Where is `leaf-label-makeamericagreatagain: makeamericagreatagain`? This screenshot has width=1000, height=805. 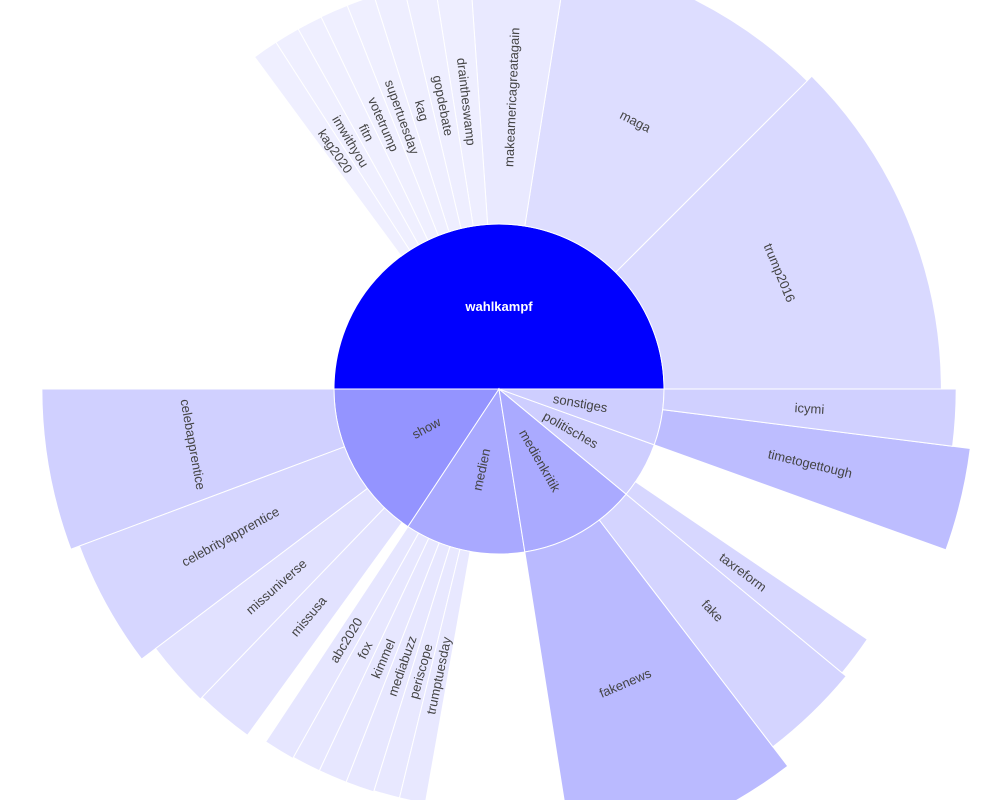 leaf-label-makeamericagreatagain: makeamericagreatagain is located at coordinates (511, 97).